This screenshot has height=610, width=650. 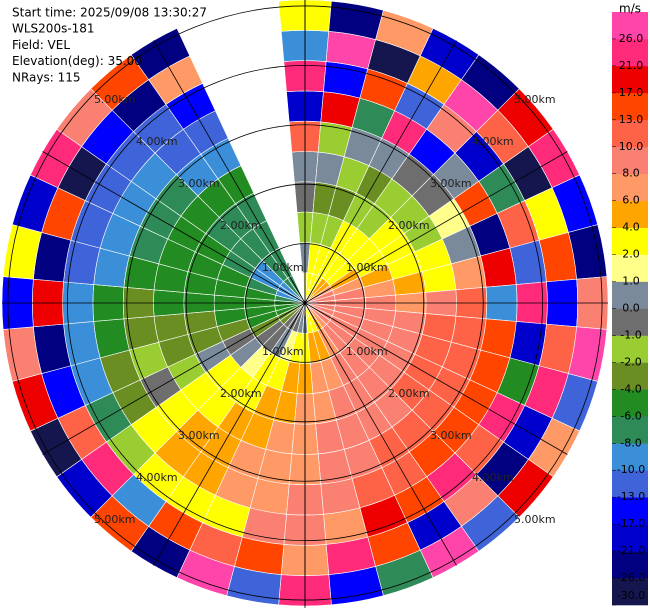 What do you see at coordinates (109, 13) in the screenshot?
I see `header-line: Start time: 2025/09/08 13:30:27` at bounding box center [109, 13].